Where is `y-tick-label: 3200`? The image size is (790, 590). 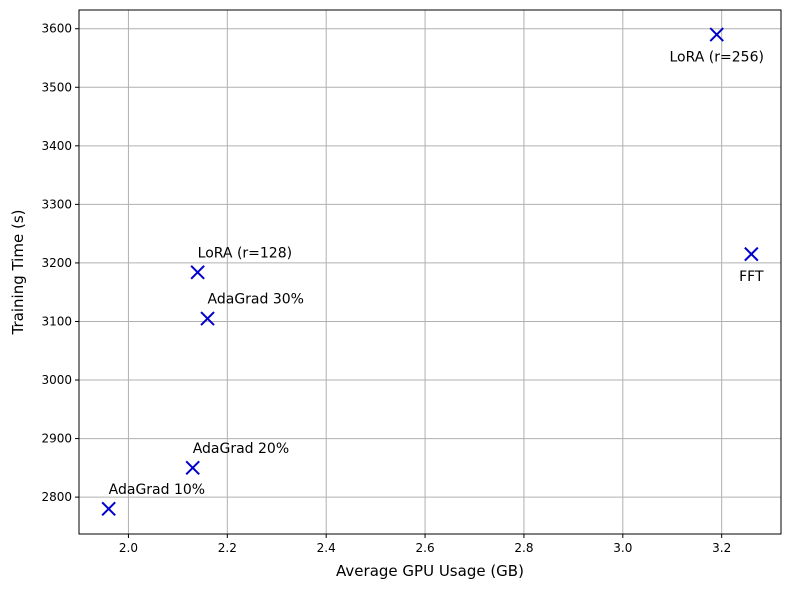
y-tick-label: 3200 is located at coordinates (56, 263).